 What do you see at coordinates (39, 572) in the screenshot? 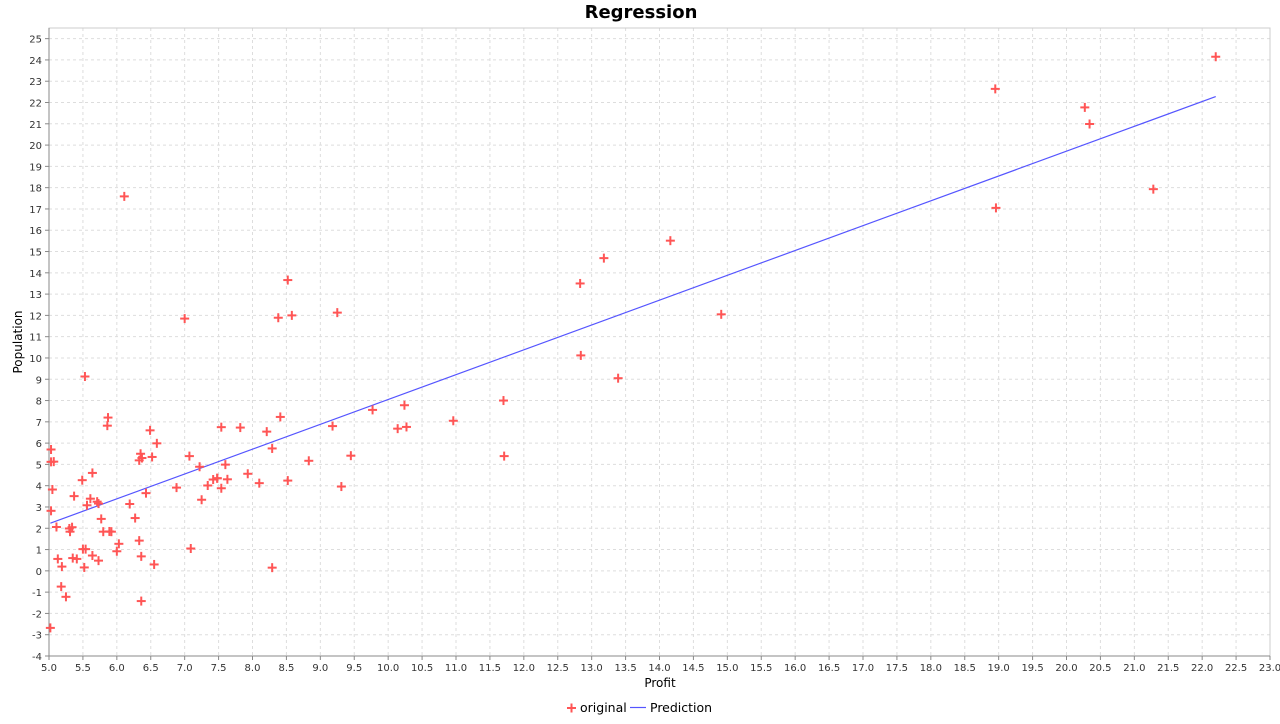
I see `y-tick-label: 0` at bounding box center [39, 572].